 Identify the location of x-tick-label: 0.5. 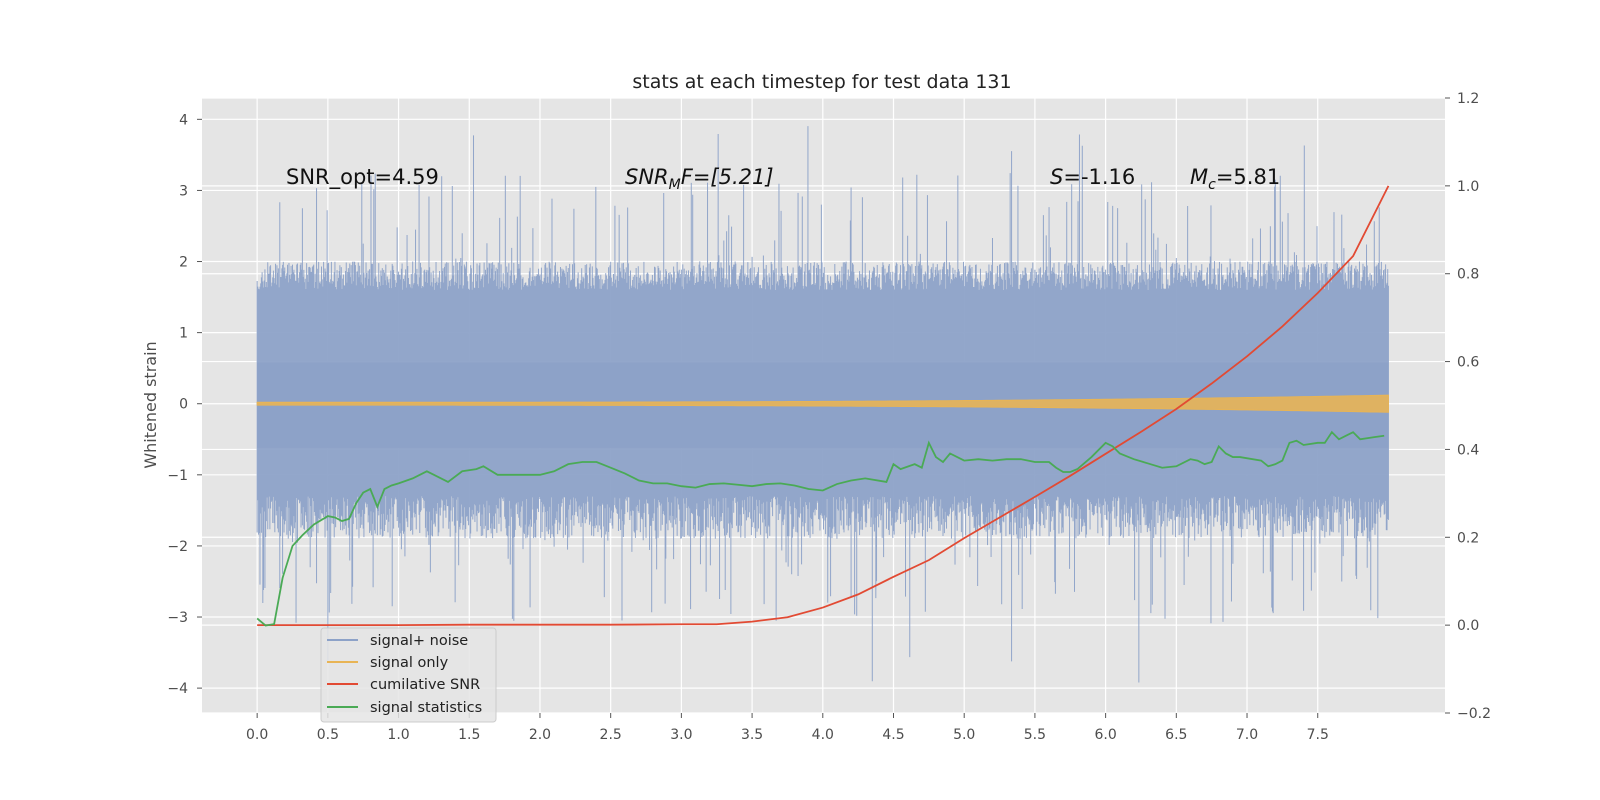
(328, 735).